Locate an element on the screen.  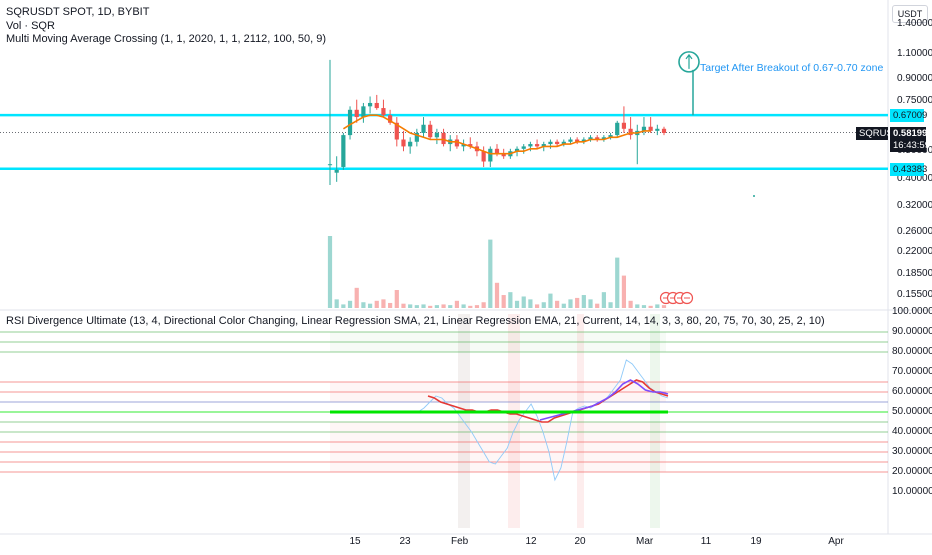
price-tag-countdown: 16:43:59 is located at coordinates (910, 145).